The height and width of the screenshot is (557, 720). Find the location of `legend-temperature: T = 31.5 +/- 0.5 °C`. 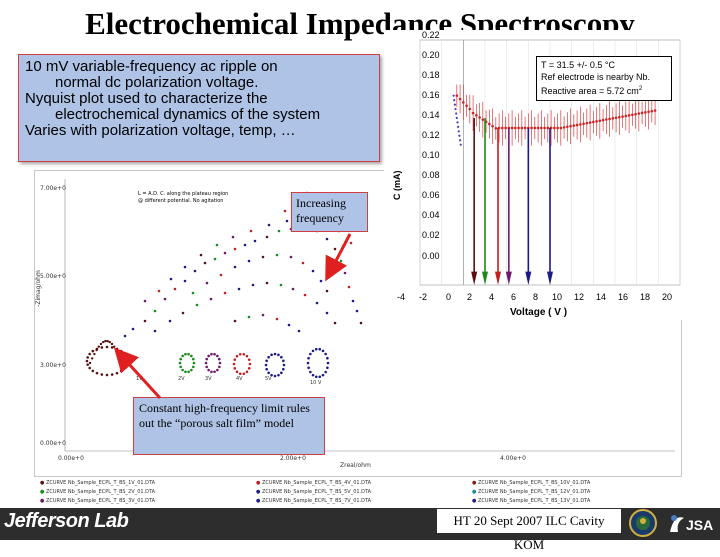

legend-temperature: T = 31.5 +/- 0.5 °C is located at coordinates (578, 65).